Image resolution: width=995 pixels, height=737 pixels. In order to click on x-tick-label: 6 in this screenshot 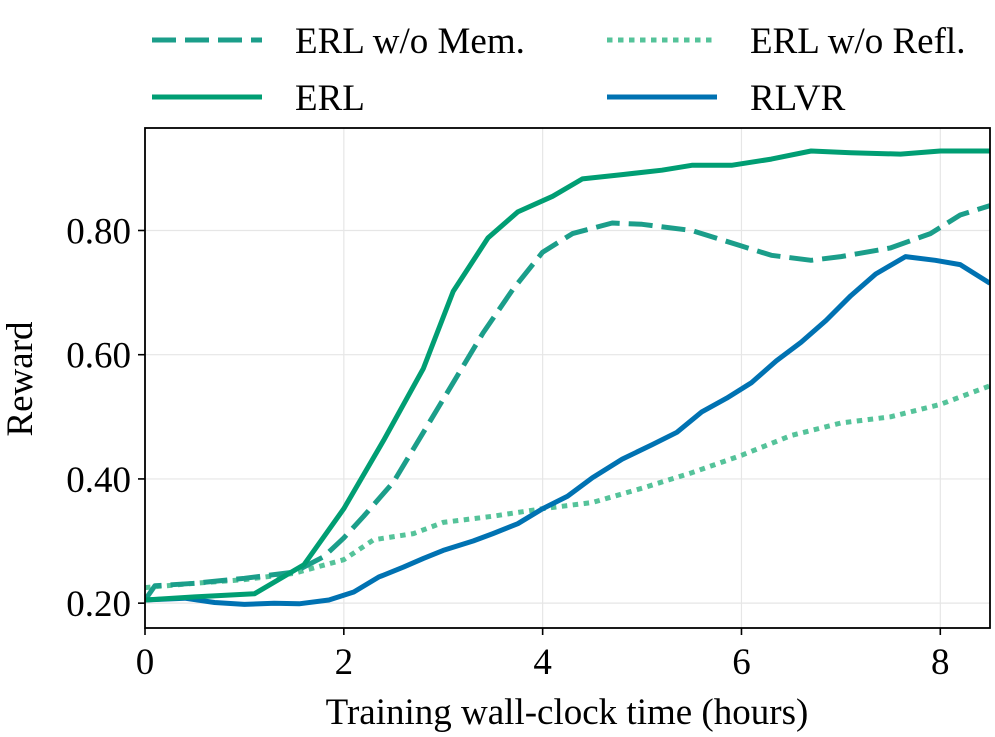, I will do `click(741, 662)`.